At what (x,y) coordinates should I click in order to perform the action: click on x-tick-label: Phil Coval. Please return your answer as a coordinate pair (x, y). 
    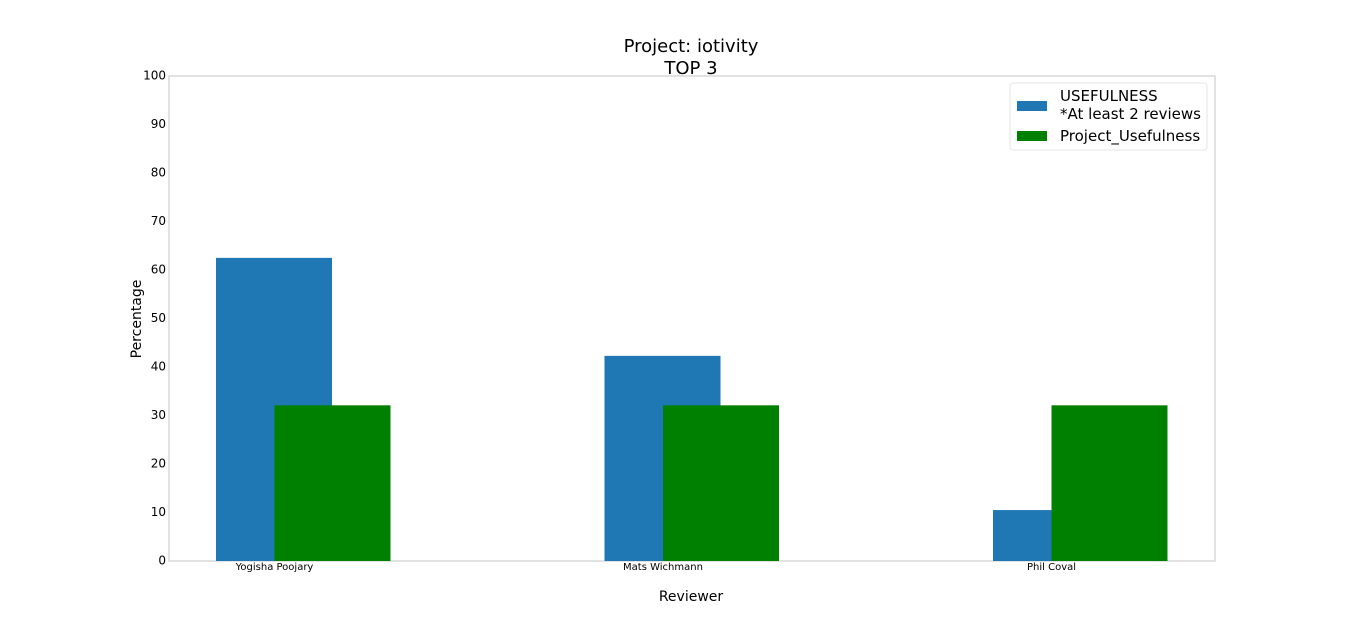
    Looking at the image, I should click on (1051, 567).